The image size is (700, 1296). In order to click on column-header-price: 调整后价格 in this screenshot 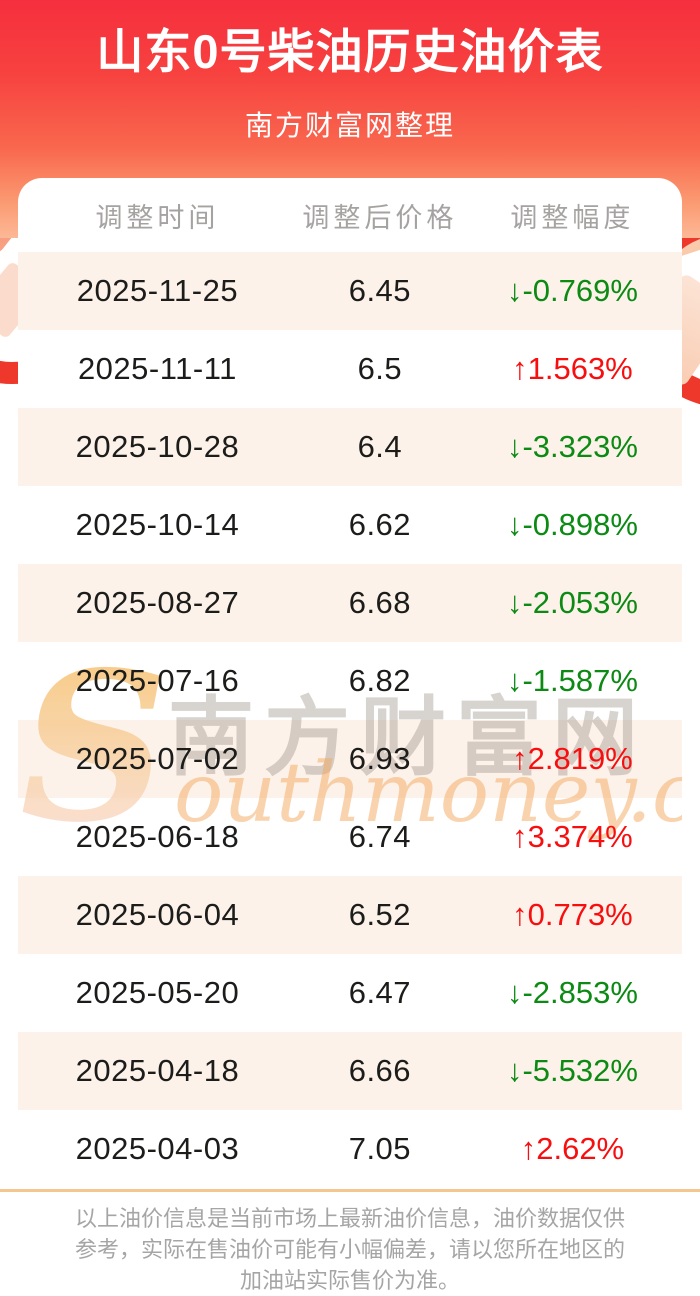, I will do `click(380, 217)`.